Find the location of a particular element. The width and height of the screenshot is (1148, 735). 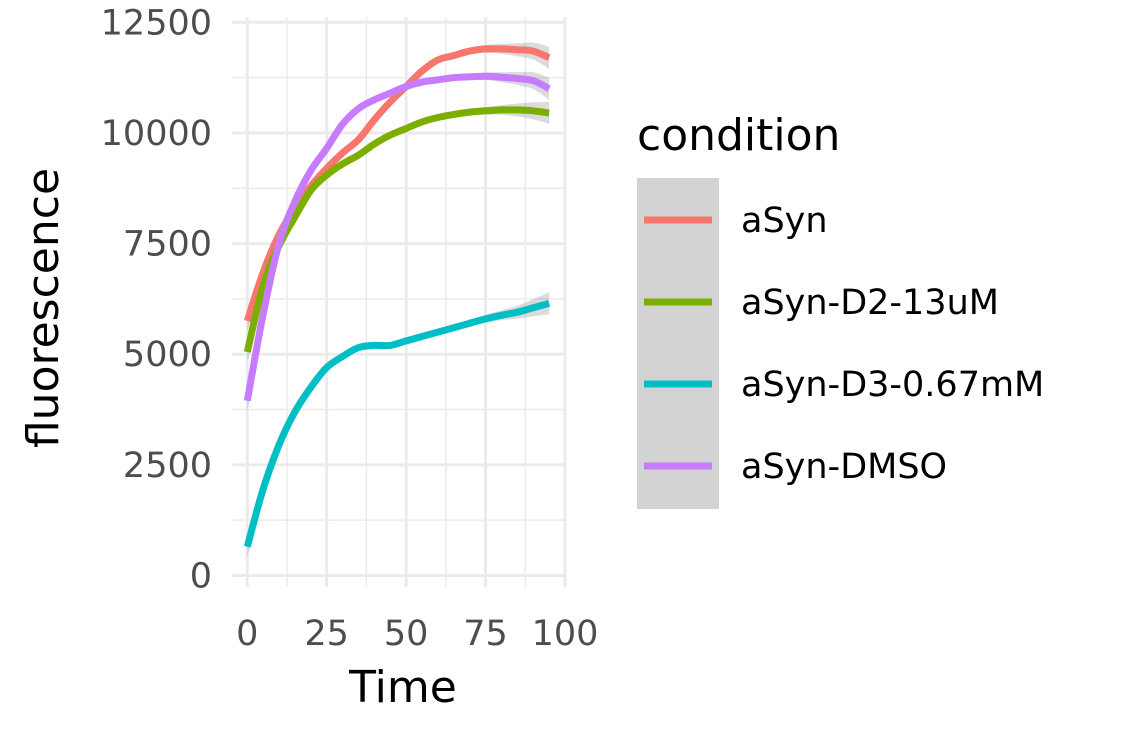

legend-key-background is located at coordinates (678, 343).